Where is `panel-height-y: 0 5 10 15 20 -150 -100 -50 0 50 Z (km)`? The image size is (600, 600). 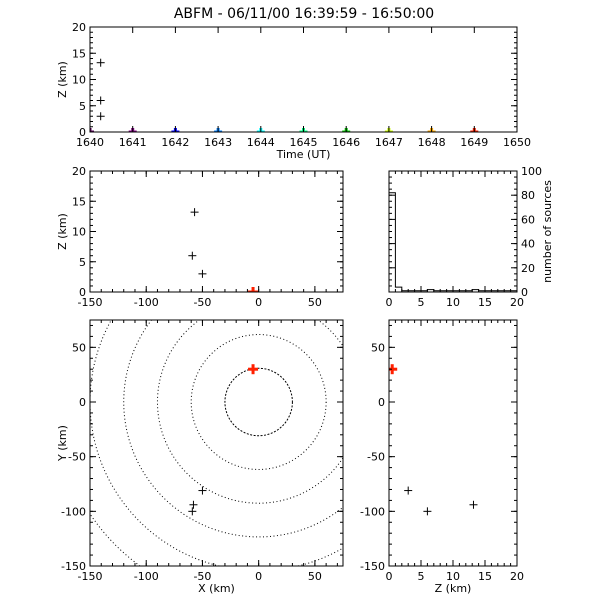 panel-height-y: 0 5 10 15 20 -150 -100 -50 0 50 Z (km) is located at coordinates (442, 457).